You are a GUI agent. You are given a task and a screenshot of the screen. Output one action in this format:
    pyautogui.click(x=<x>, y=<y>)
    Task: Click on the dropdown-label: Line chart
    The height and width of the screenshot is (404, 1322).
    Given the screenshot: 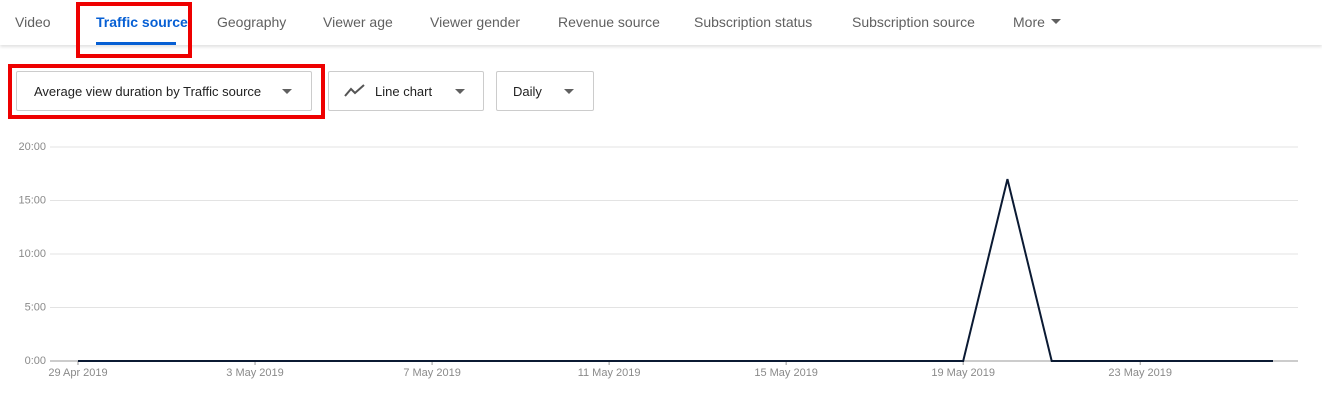 What is the action you would take?
    pyautogui.click(x=404, y=91)
    